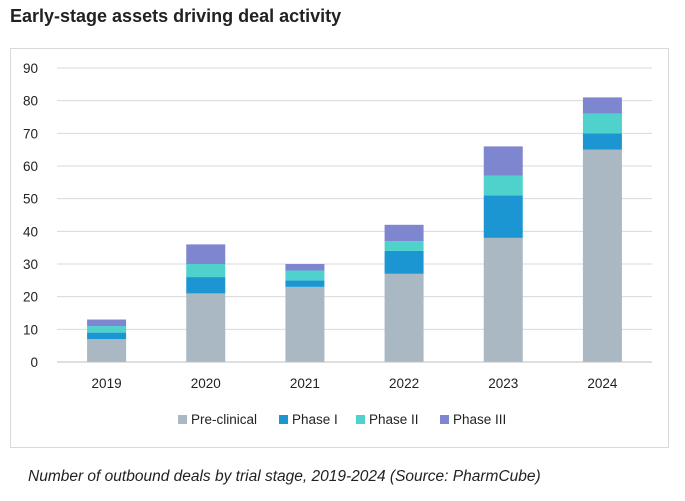 The image size is (685, 501). What do you see at coordinates (355, 383) in the screenshot?
I see `x-axis-ticks: 2019 2020 2021 2022 2023 2024` at bounding box center [355, 383].